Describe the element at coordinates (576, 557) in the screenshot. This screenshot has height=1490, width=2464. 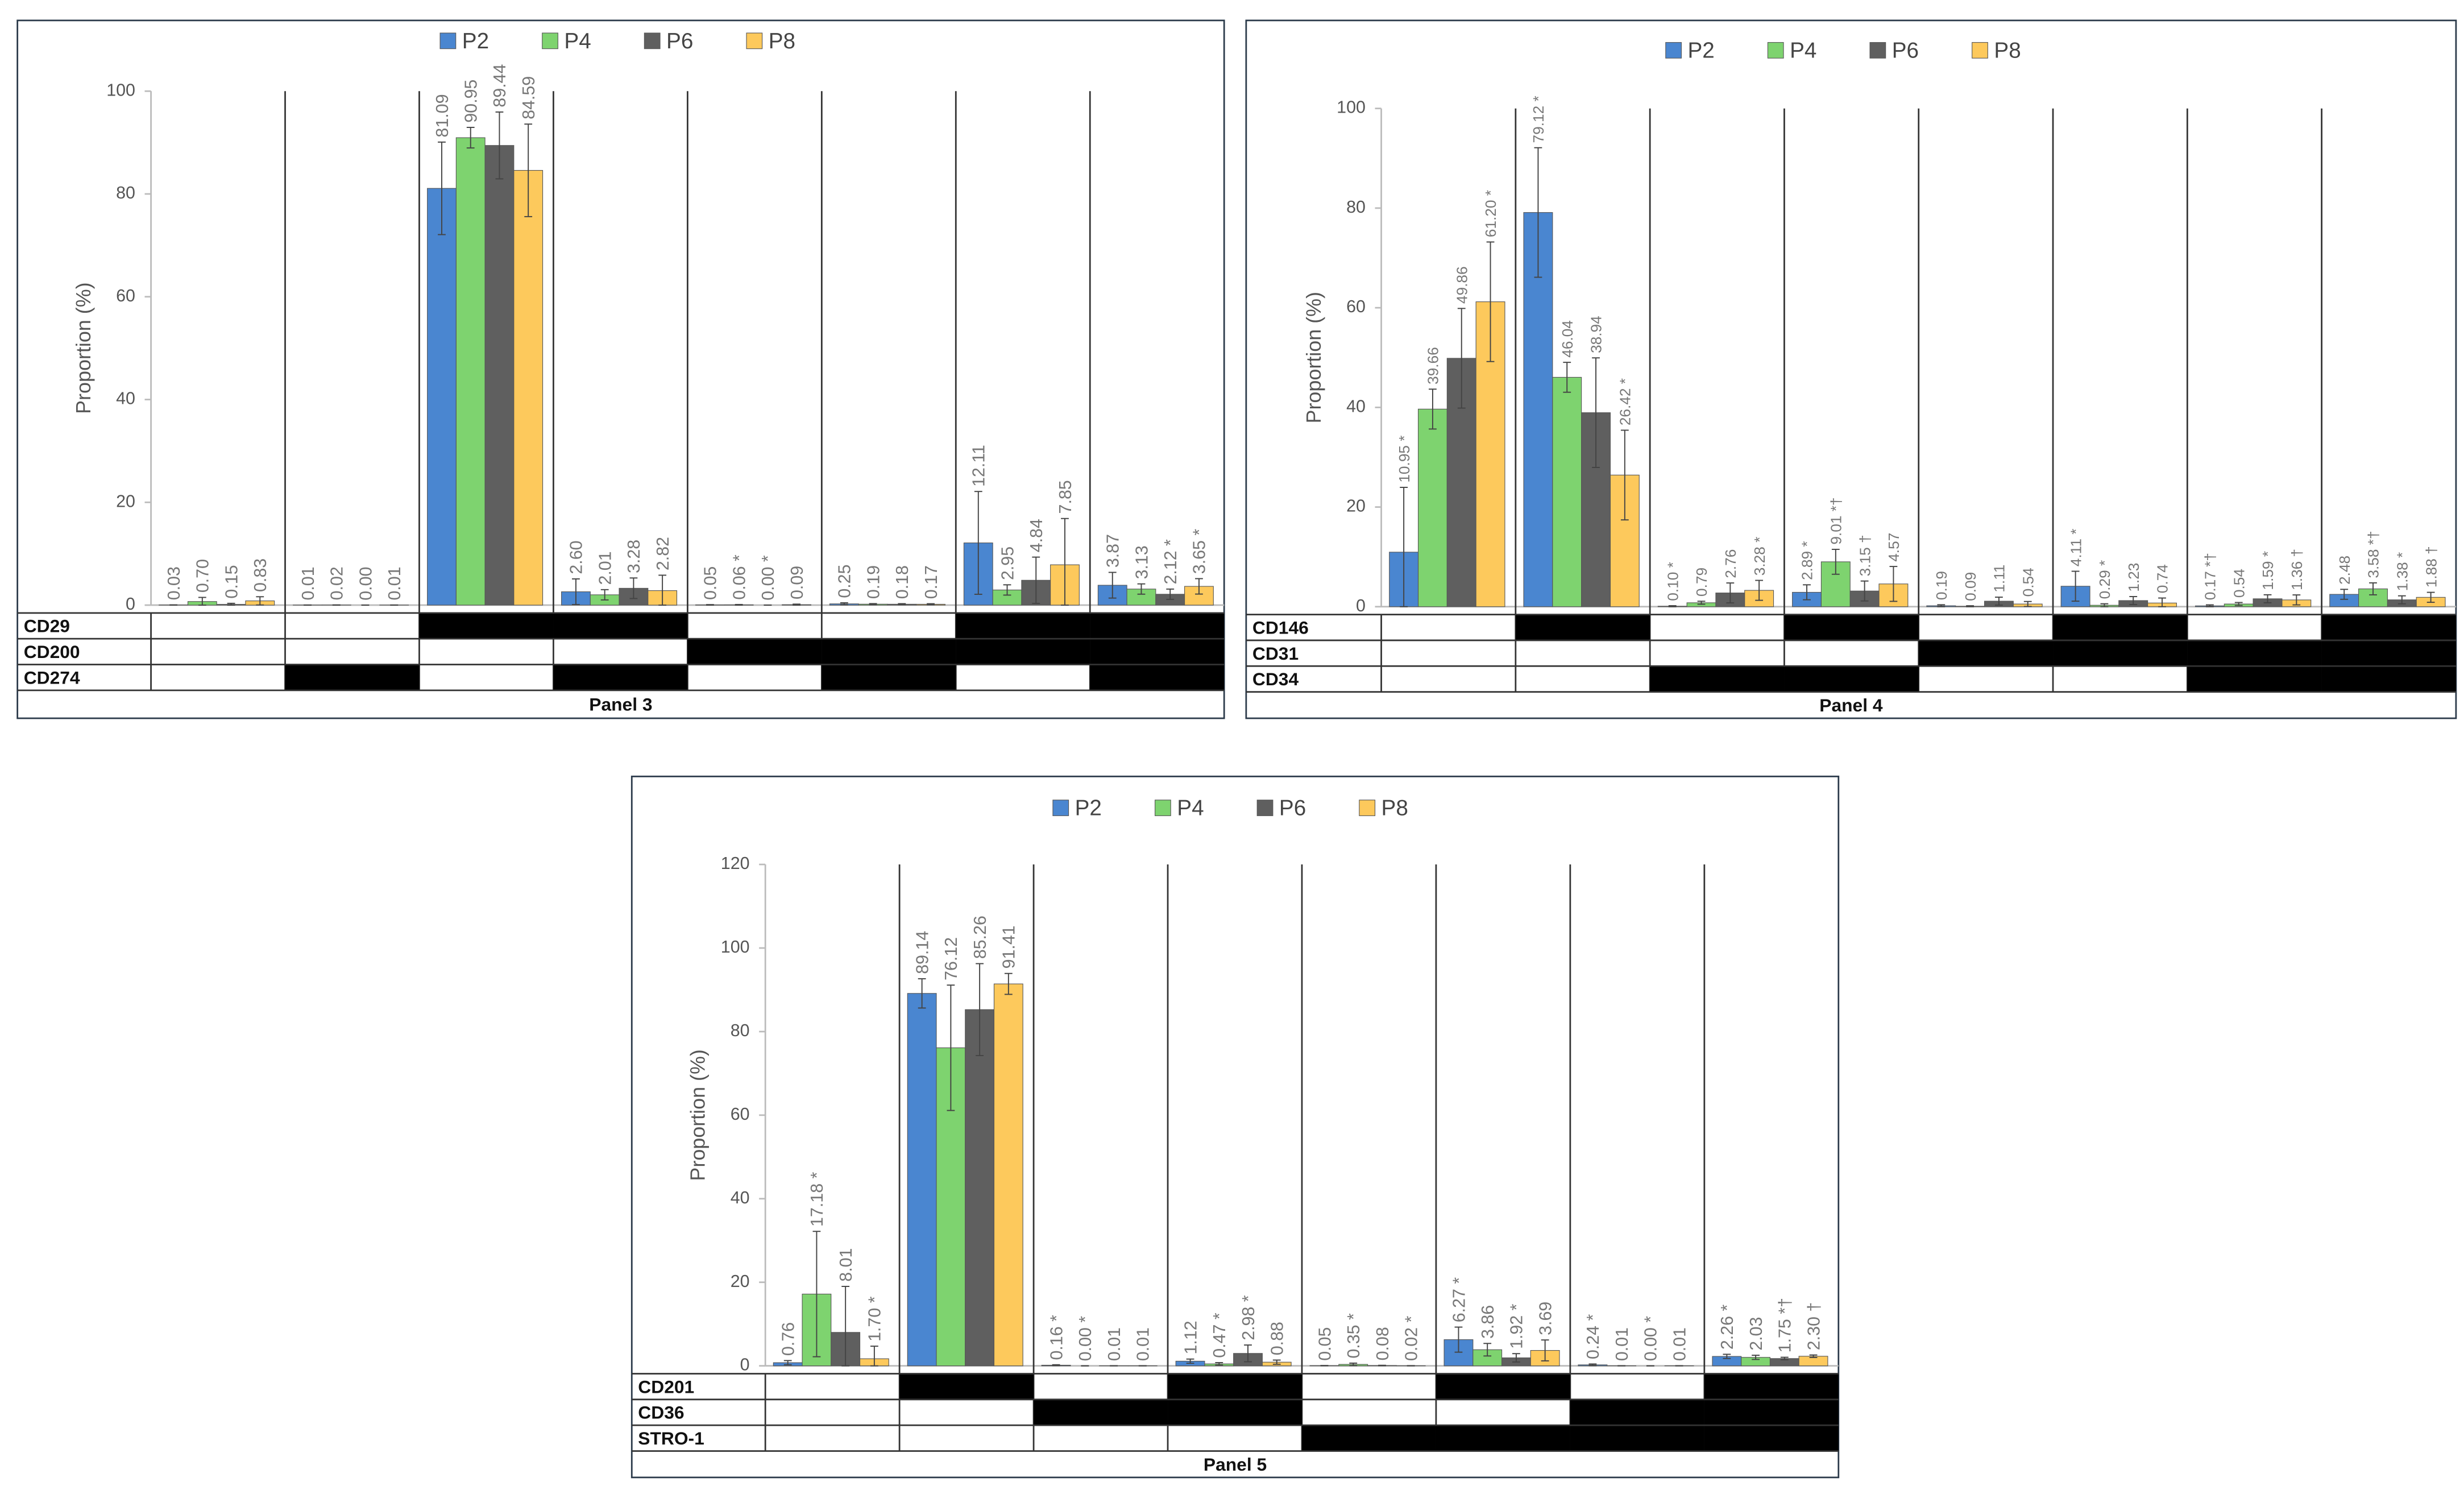
I see `value-label: 2.60` at that location.